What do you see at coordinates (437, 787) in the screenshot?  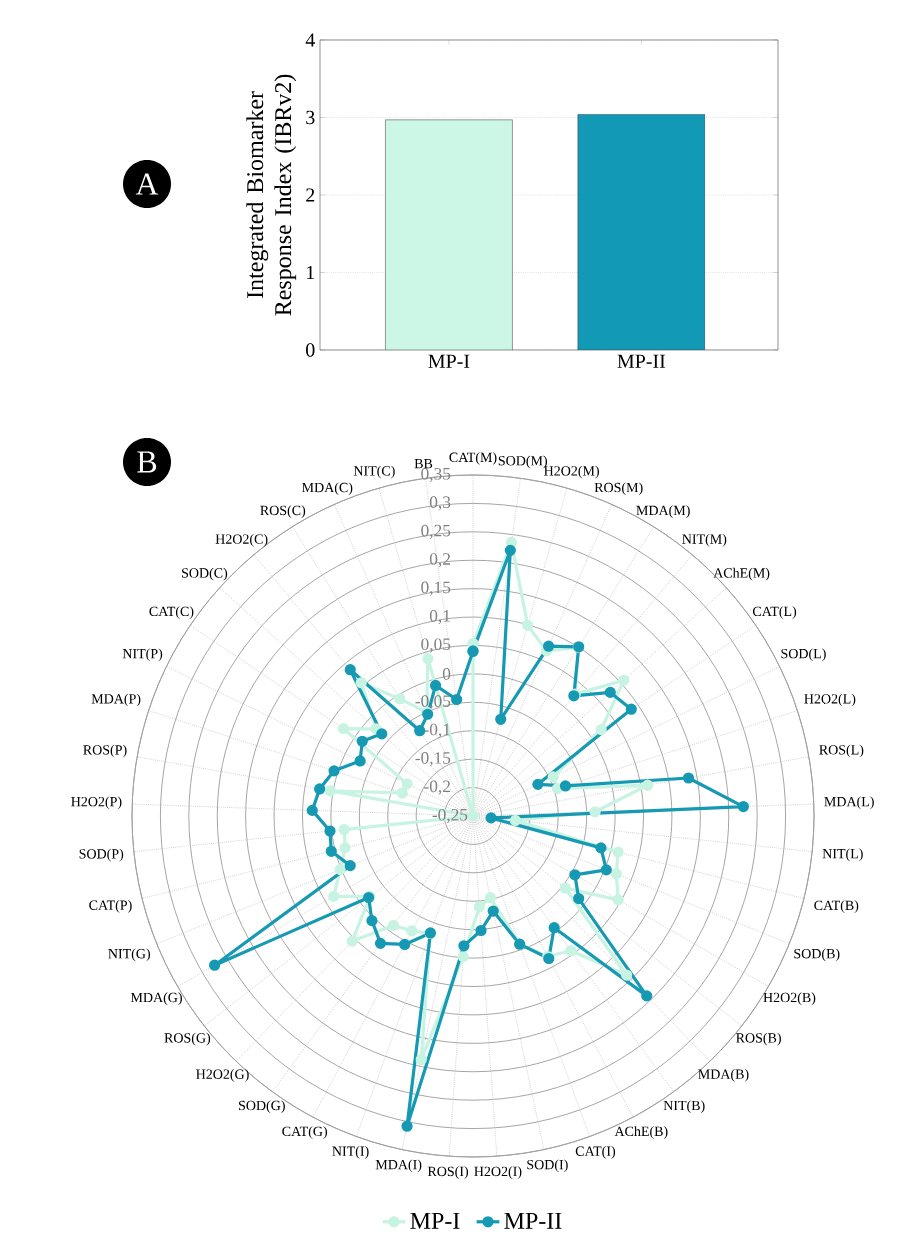 I see `y-tick-label: -0,2` at bounding box center [437, 787].